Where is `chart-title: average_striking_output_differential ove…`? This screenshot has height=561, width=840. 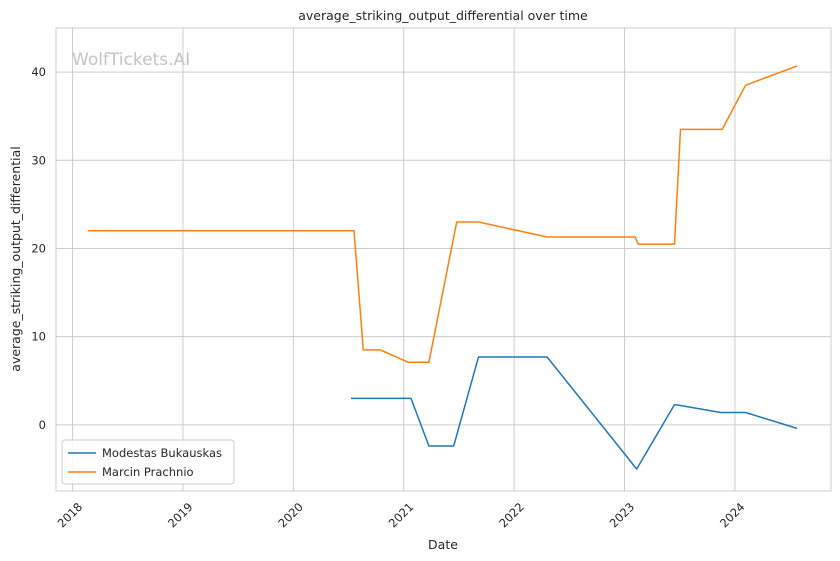 chart-title: average_striking_output_differential ove… is located at coordinates (443, 15).